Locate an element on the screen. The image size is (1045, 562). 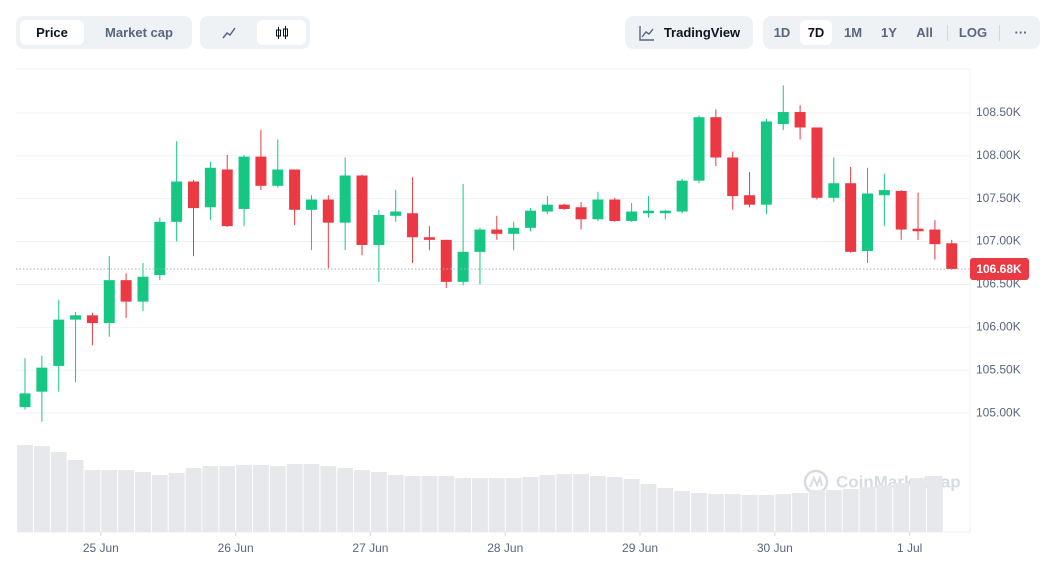
watermark: CoinMarketCap is located at coordinates (882, 482).